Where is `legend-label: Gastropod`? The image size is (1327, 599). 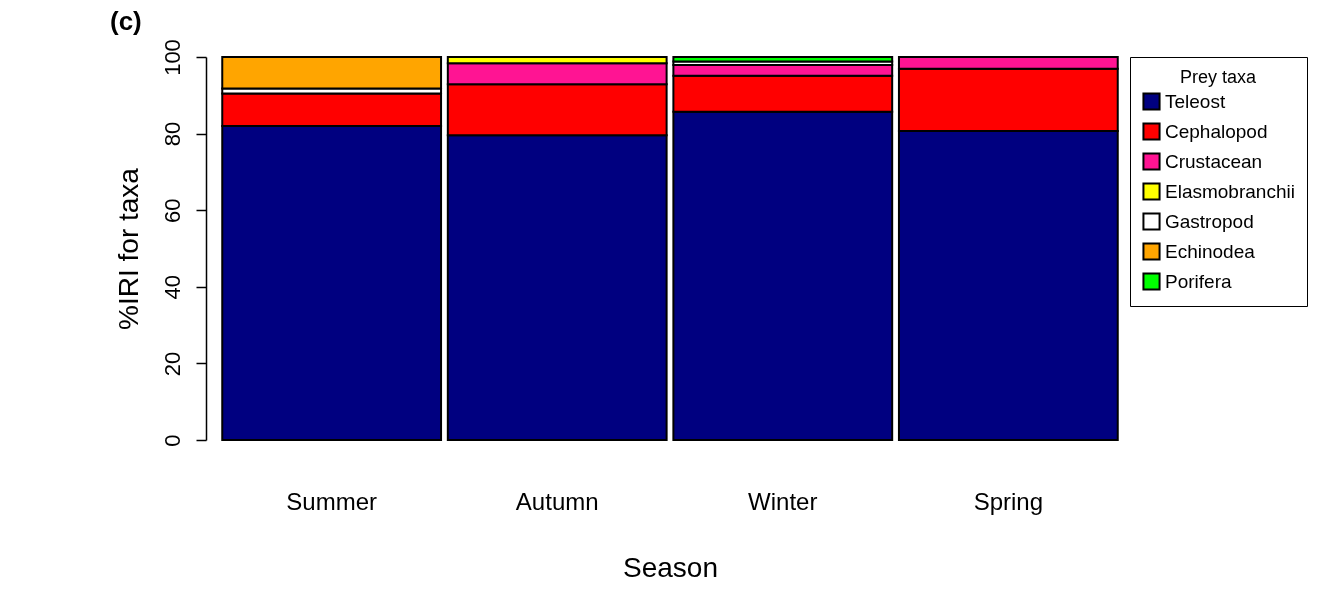 legend-label: Gastropod is located at coordinates (1209, 221).